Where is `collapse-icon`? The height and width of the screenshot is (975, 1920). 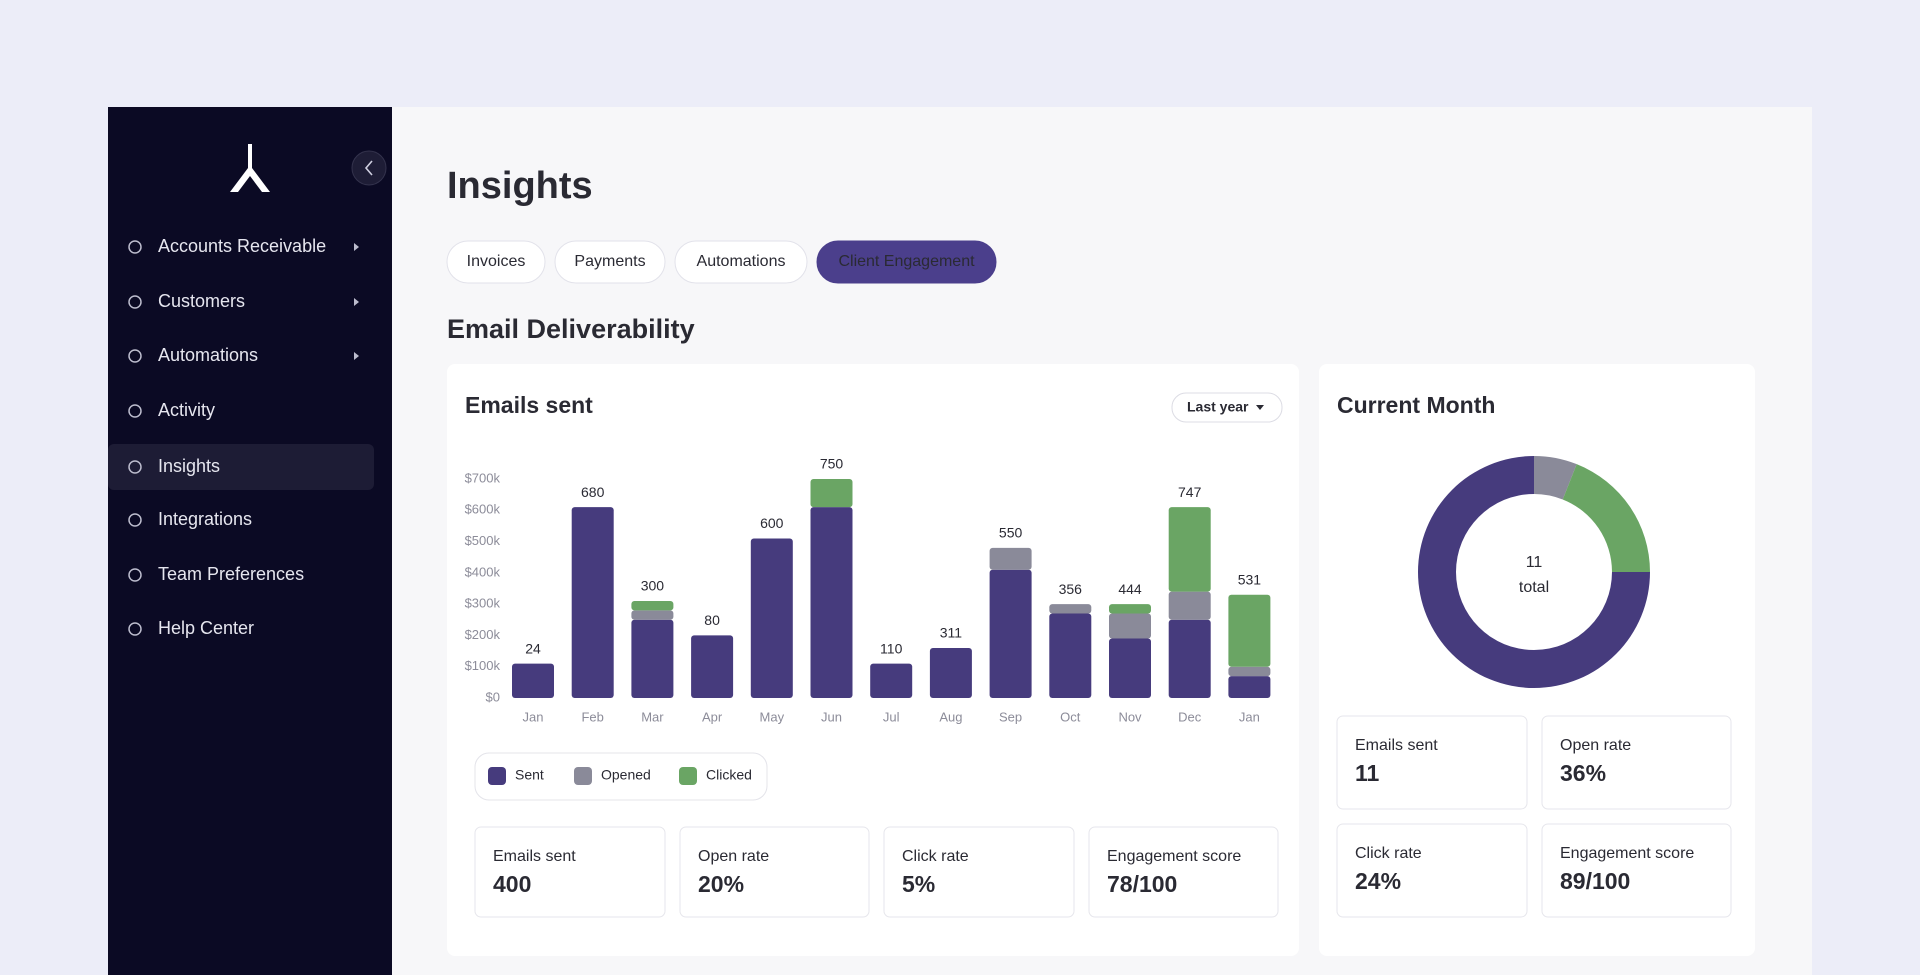
collapse-icon is located at coordinates (368, 168).